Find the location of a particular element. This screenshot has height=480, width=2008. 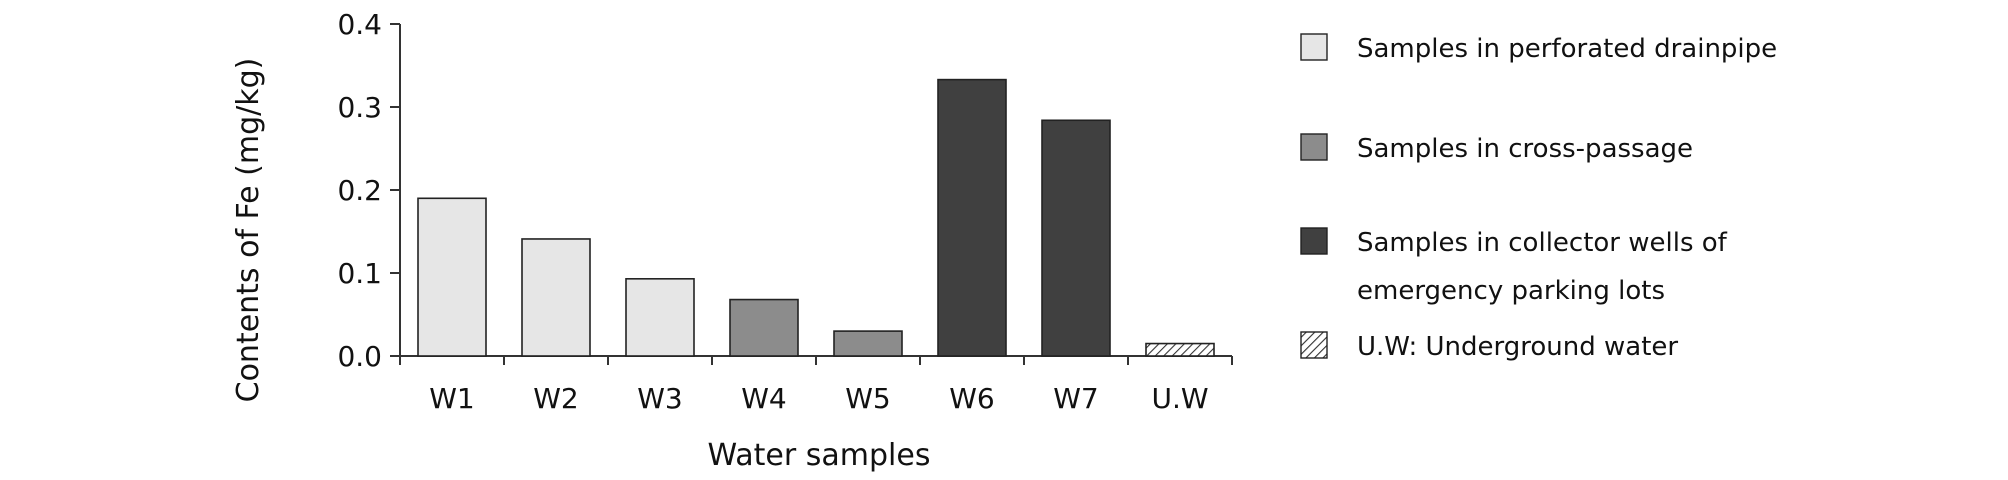

x-tick-label: W7 is located at coordinates (1076, 398).